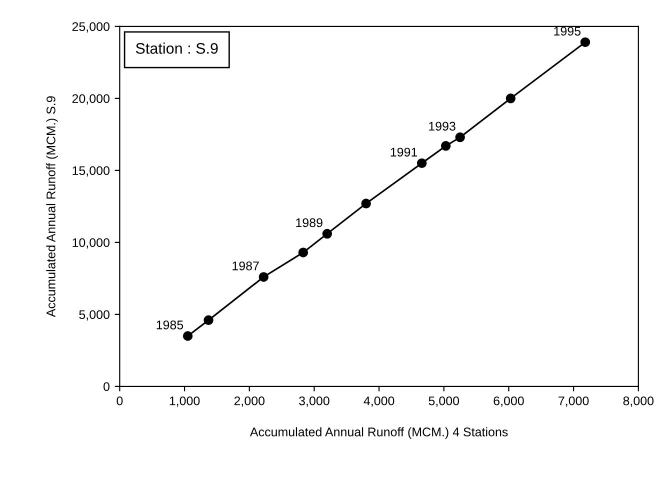 The image size is (665, 480). I want to click on x-tick-label: 8,000, so click(638, 401).